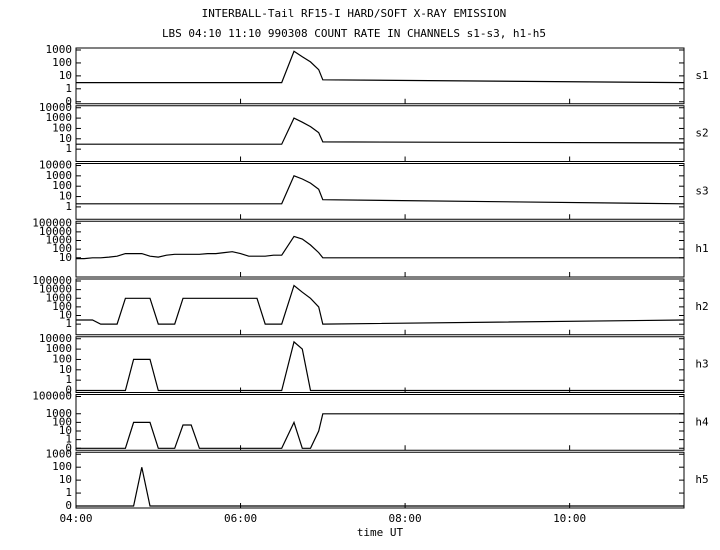 This screenshot has height=550, width=720. I want to click on panel-label: s3, so click(701, 190).